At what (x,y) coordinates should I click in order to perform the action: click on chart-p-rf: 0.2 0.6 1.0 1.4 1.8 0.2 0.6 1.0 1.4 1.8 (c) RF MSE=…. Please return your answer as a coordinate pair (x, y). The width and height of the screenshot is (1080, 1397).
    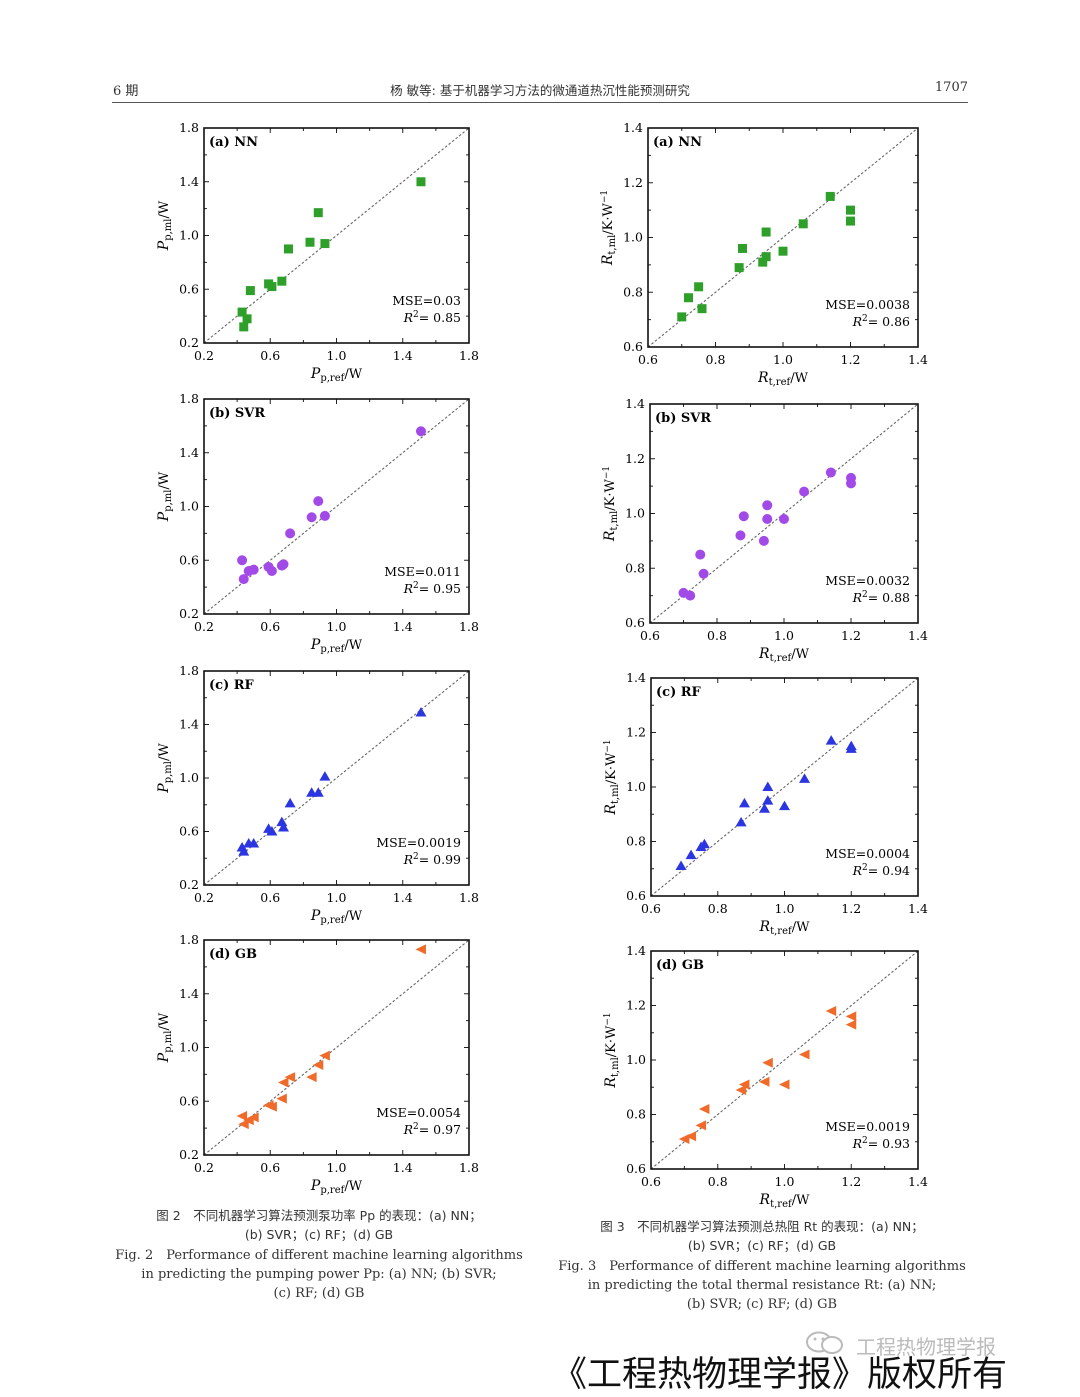
    Looking at the image, I should click on (317, 794).